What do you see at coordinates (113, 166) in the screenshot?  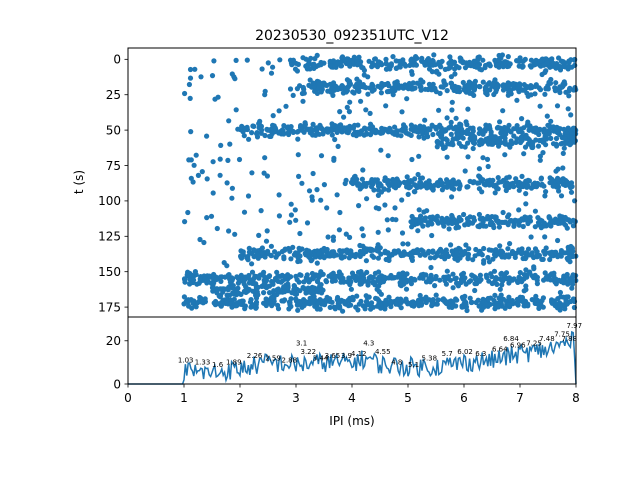 I see `top-y-tick-label-75: 75` at bounding box center [113, 166].